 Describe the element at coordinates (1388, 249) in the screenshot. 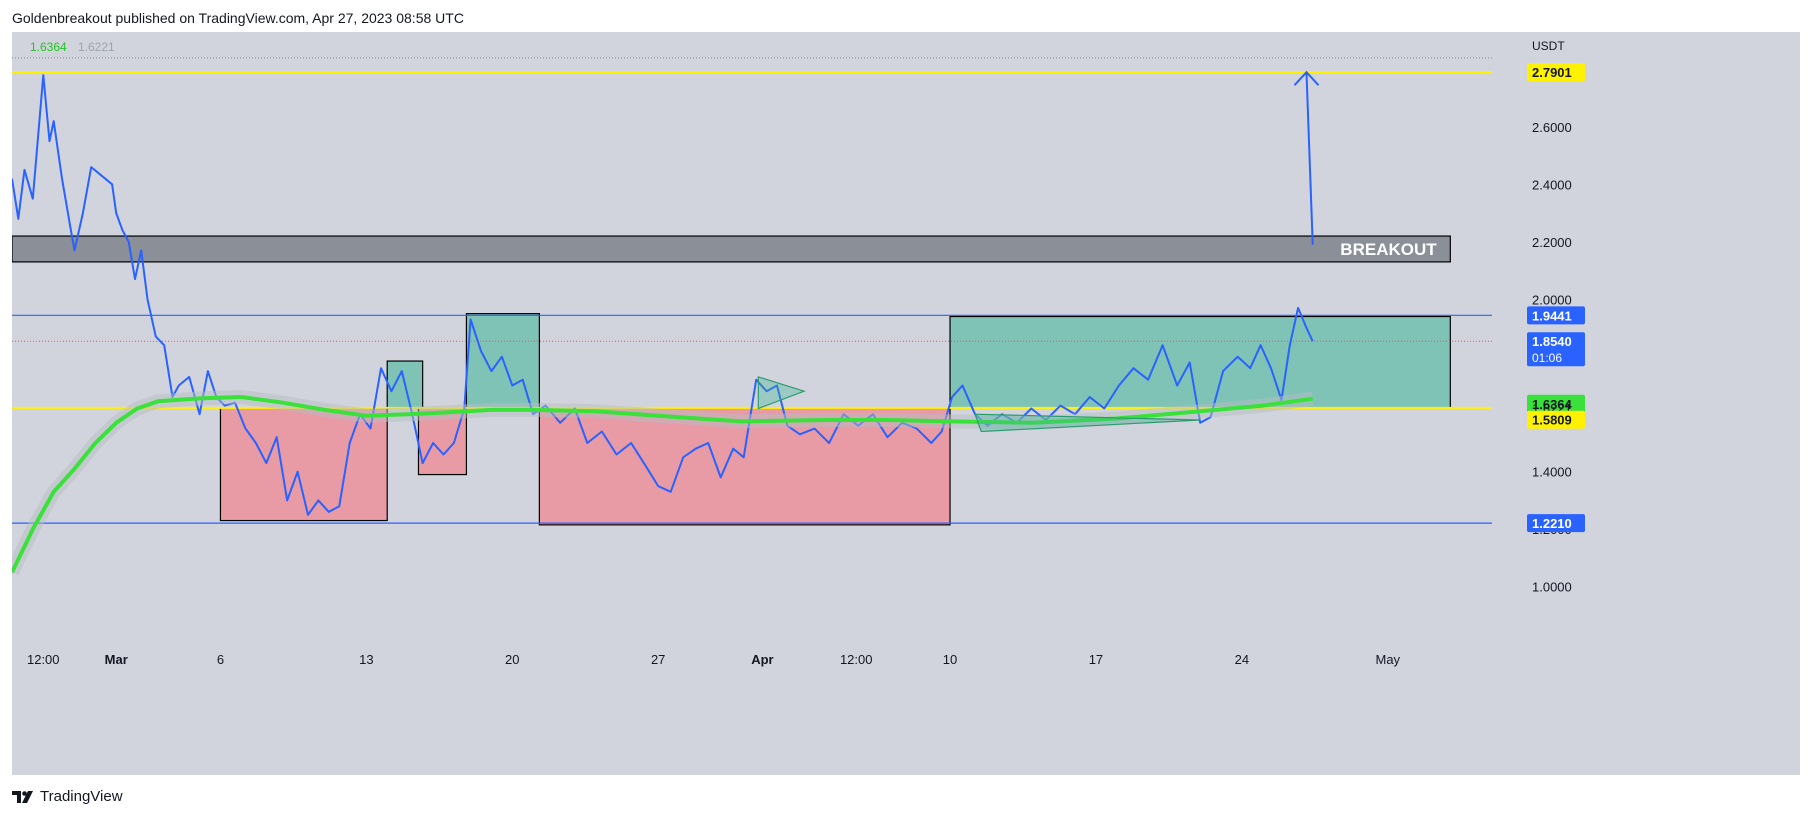

I see `breakout-label: BREAKOUT` at that location.